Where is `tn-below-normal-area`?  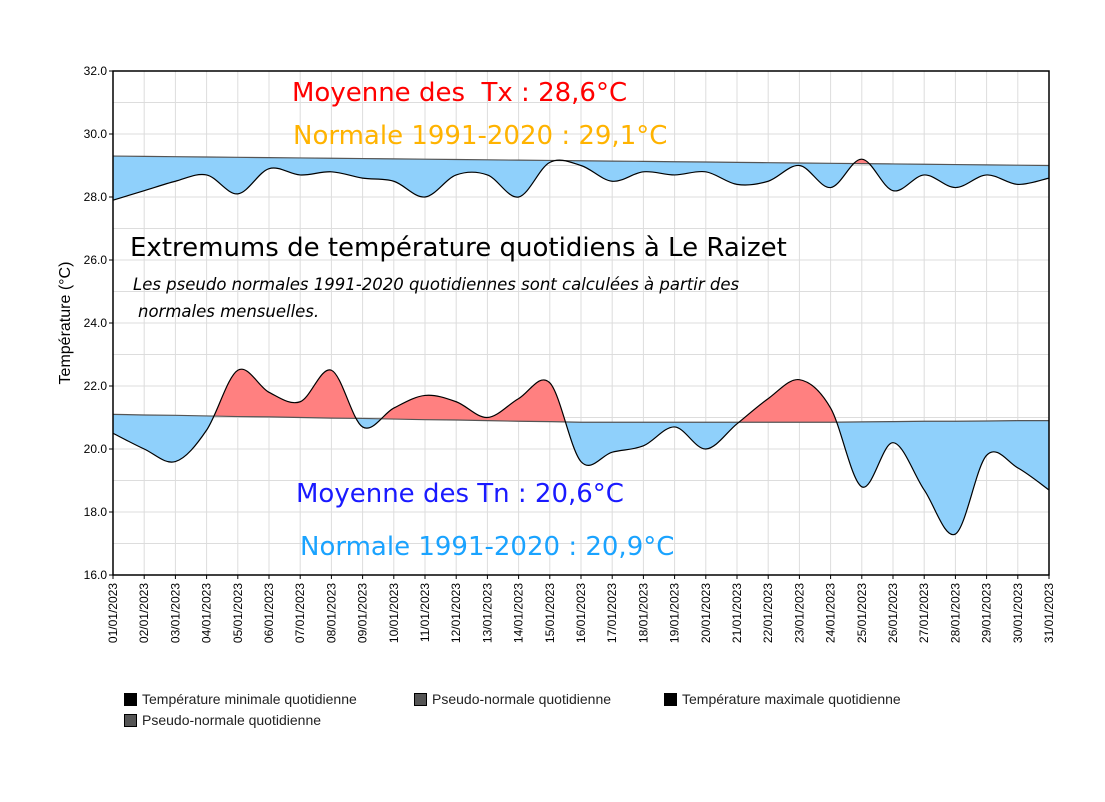 tn-below-normal-area is located at coordinates (581, 474).